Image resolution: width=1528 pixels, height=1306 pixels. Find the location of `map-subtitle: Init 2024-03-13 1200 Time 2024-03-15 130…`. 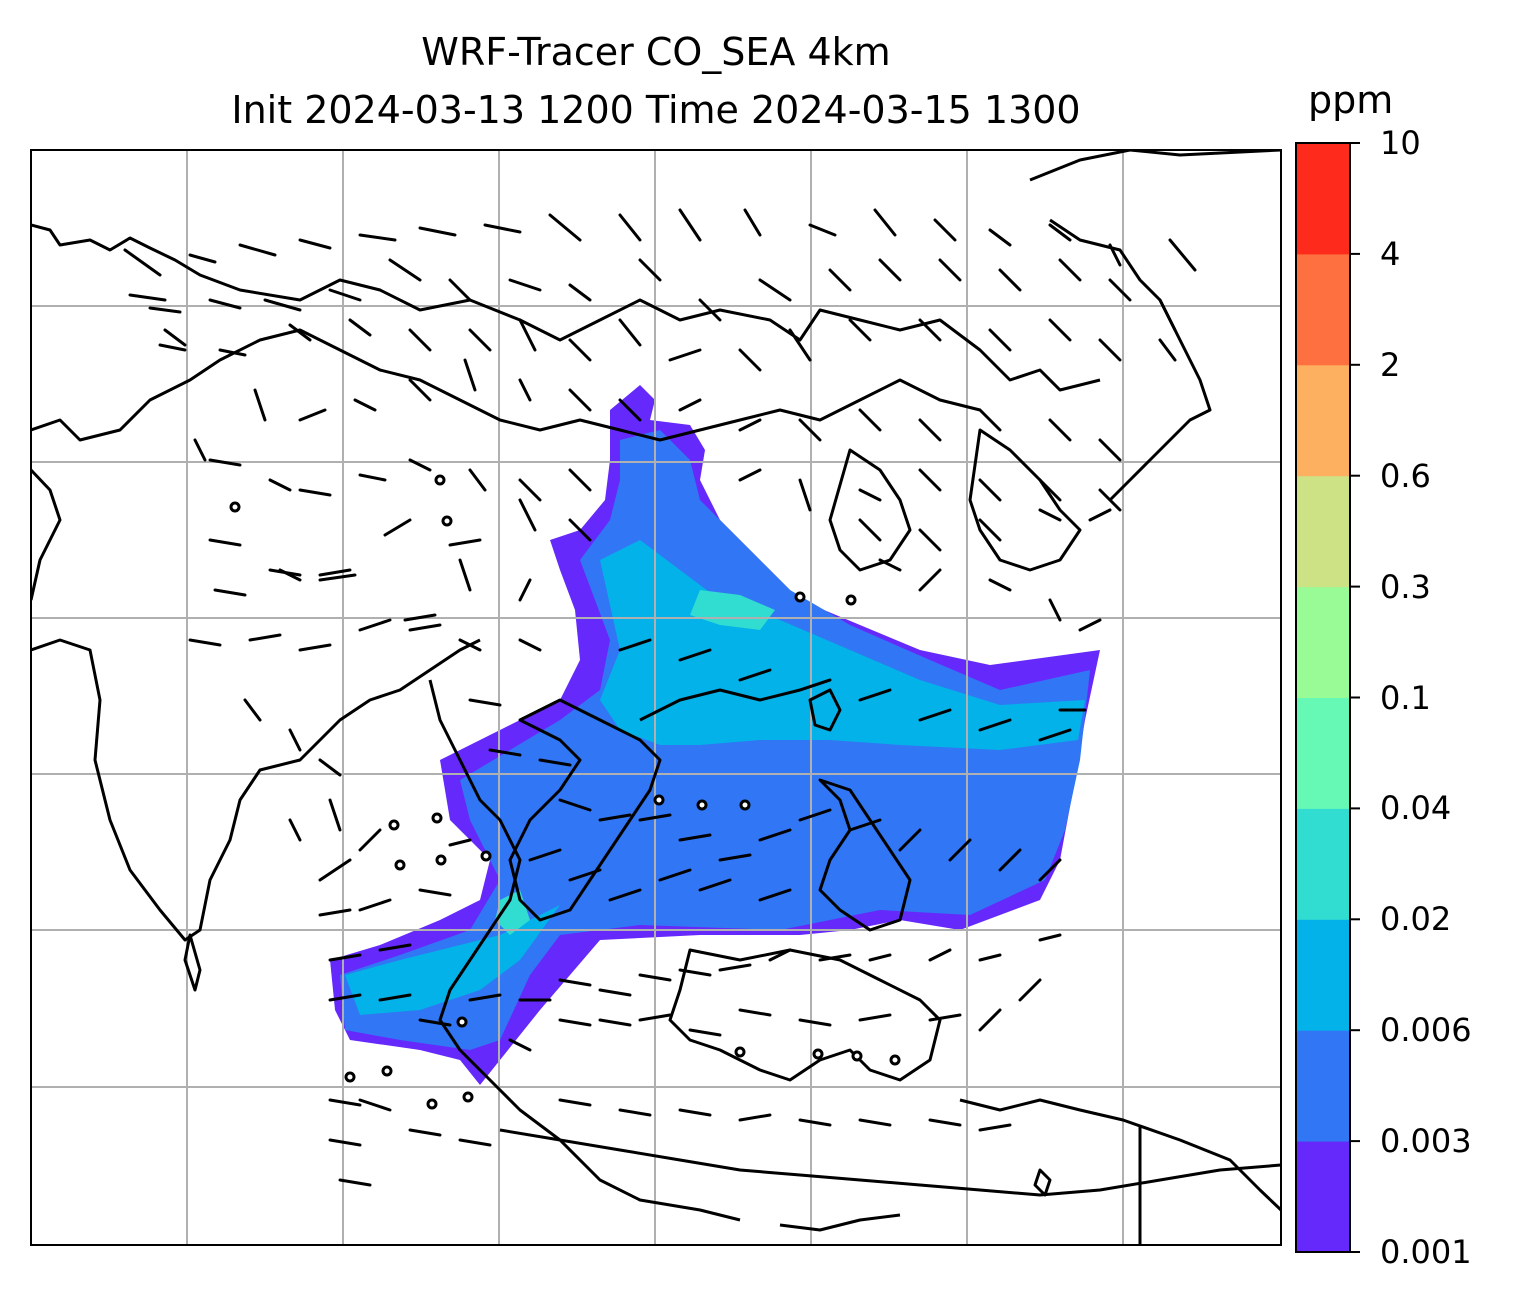

map-subtitle: Init 2024-03-13 1200 Time 2024-03-15 130… is located at coordinates (656, 110).